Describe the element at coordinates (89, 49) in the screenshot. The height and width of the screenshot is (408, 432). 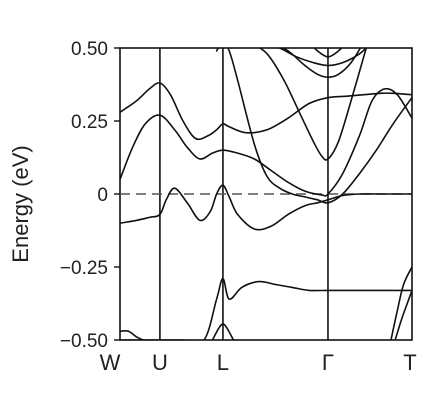
I see `y-tick-label: 0.50` at that location.